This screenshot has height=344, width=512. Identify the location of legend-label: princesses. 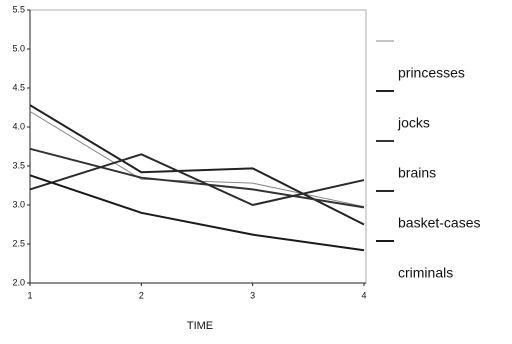
(431, 73).